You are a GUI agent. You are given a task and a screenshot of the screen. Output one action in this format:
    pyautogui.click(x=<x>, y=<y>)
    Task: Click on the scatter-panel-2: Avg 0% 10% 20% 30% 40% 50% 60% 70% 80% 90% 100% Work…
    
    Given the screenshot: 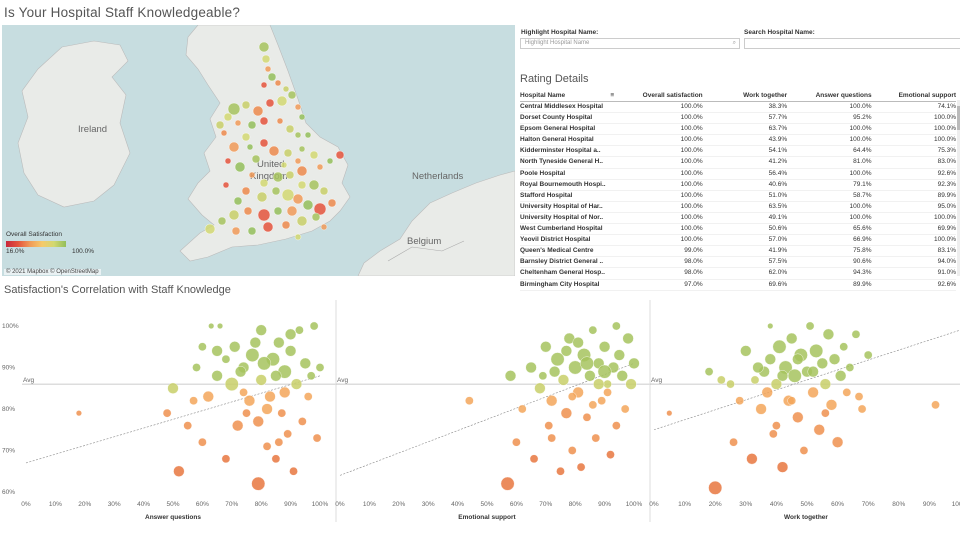 What is the action you would take?
    pyautogui.click(x=804, y=411)
    